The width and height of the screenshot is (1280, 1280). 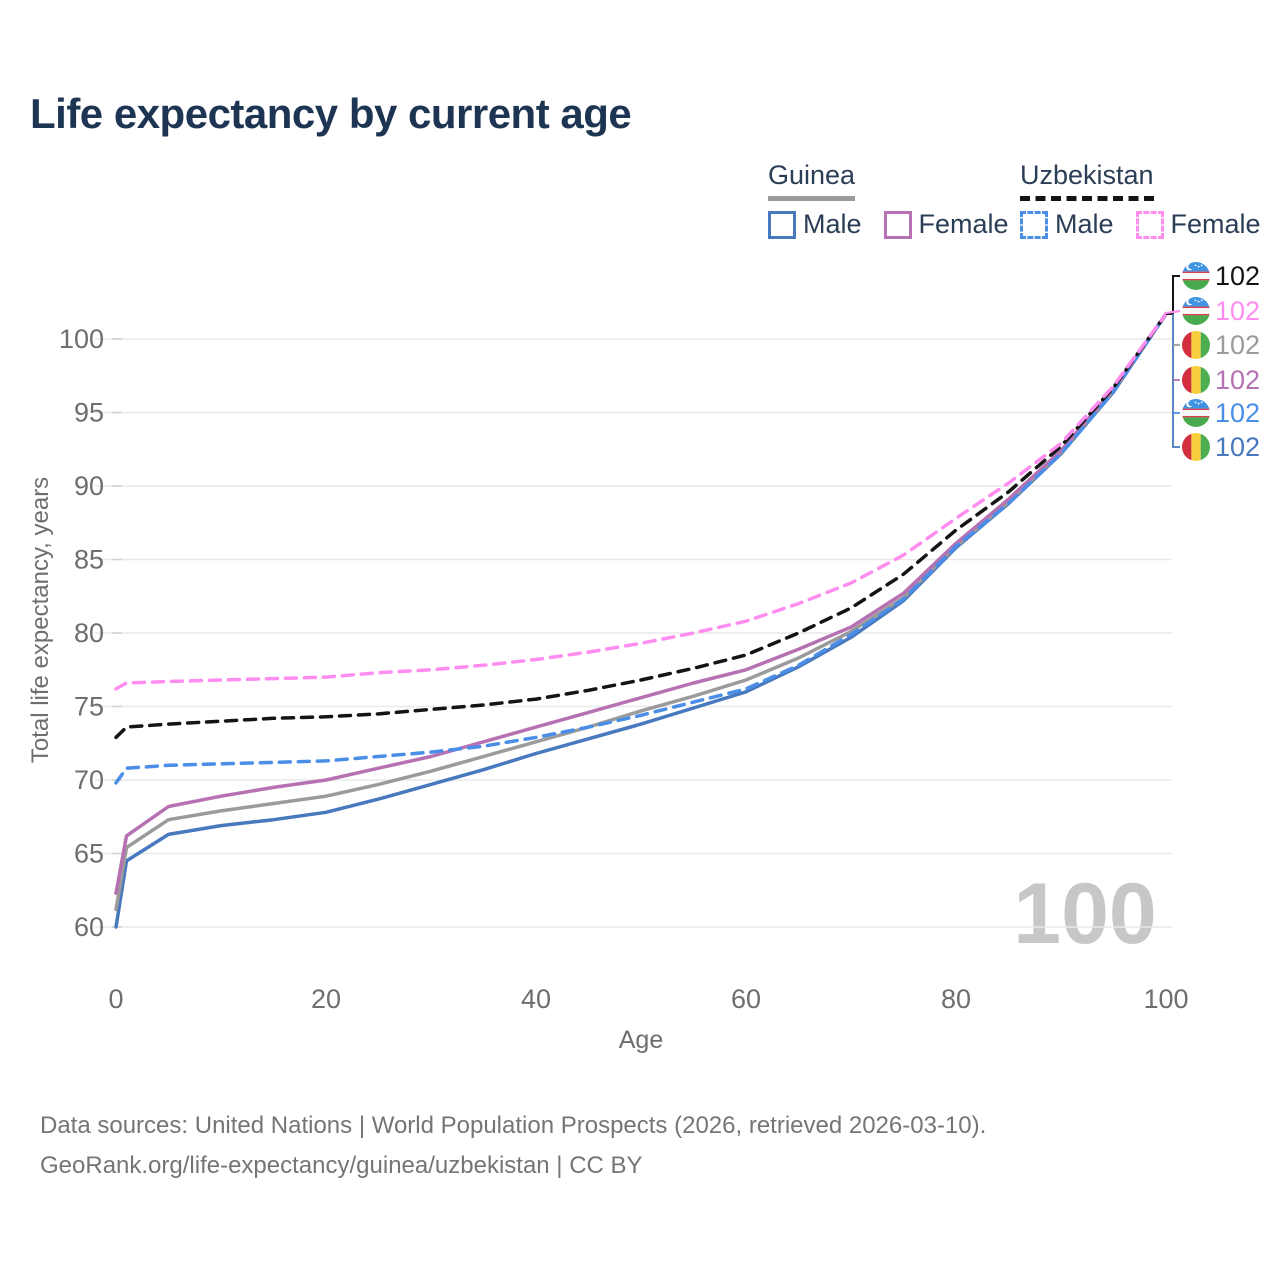 What do you see at coordinates (40, 620) in the screenshot?
I see `y-axis-title: Total life expectancy, years` at bounding box center [40, 620].